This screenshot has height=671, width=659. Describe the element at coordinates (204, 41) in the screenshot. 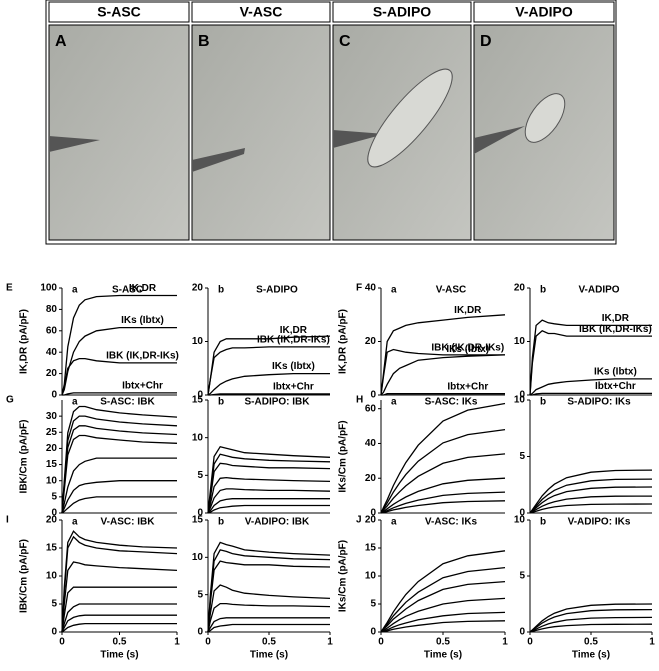

I see `micrograph-letter: B` at that location.